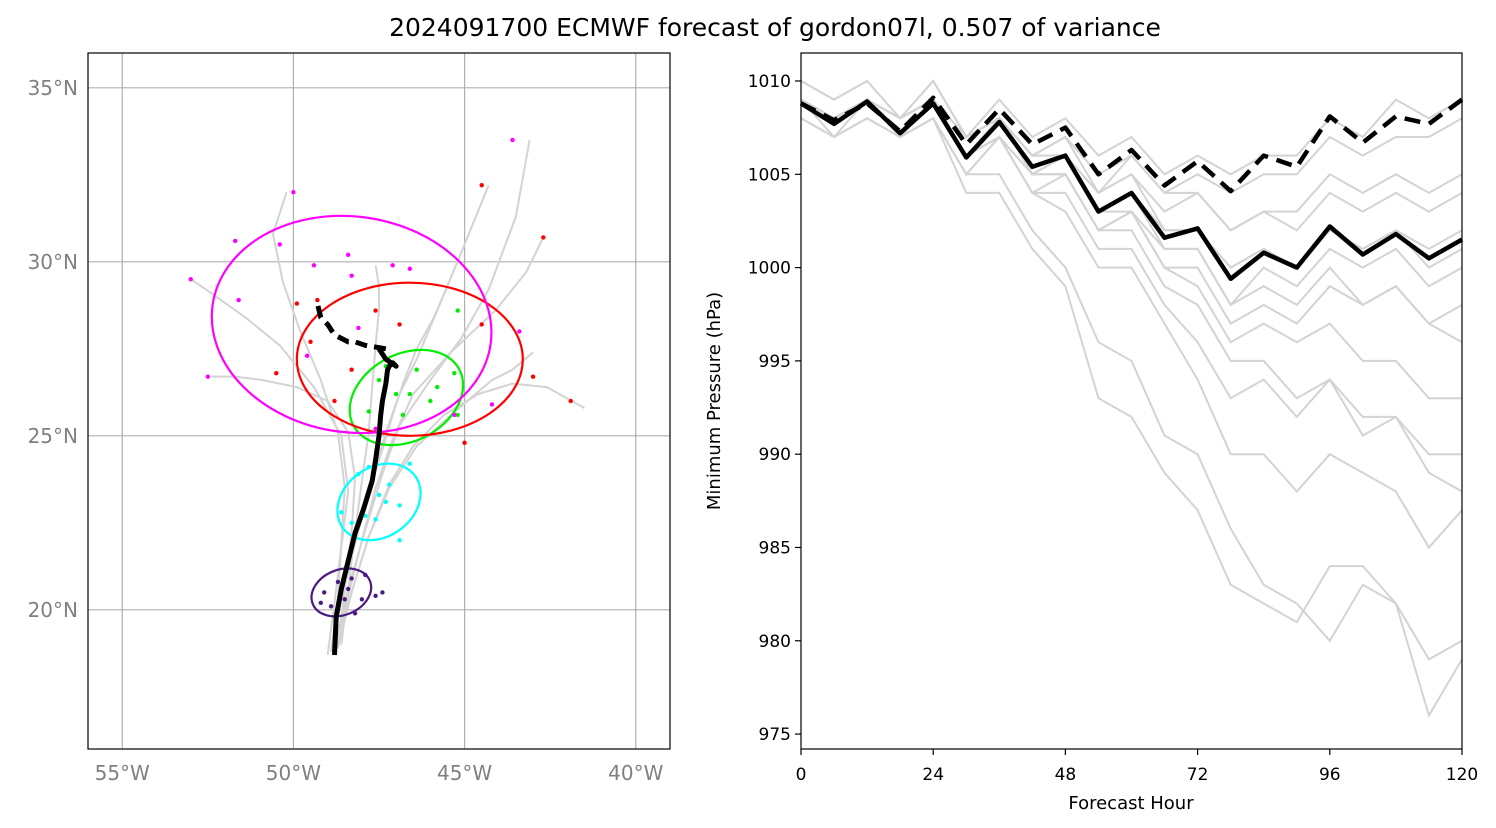  I want to click on y-tick-label: 1010, so click(769, 82).